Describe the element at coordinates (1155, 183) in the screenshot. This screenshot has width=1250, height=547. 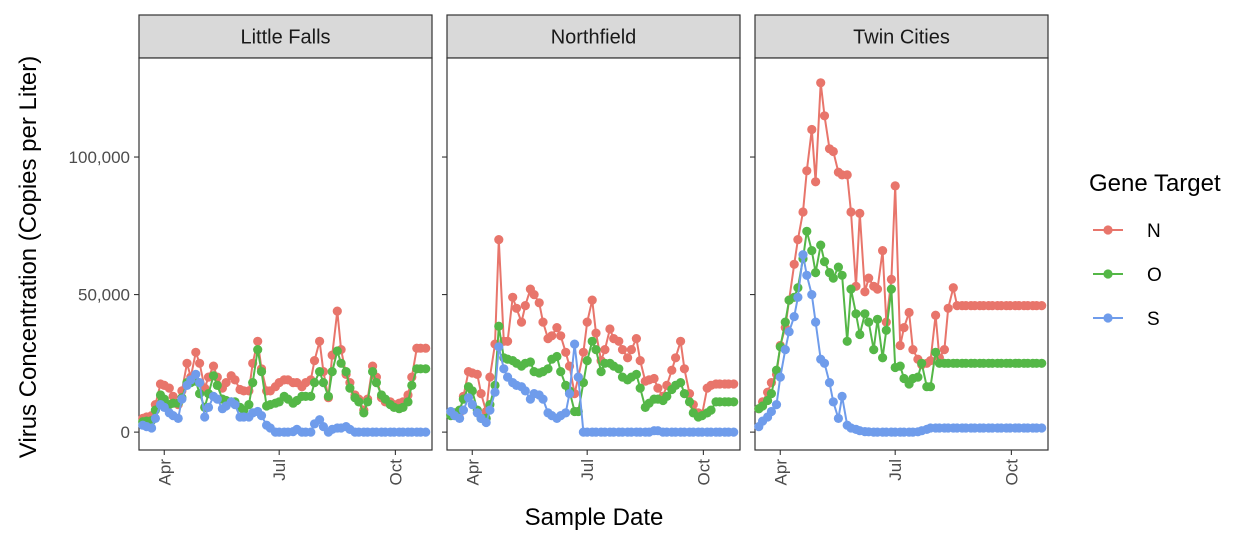
I see `legend-title: Gene Target` at that location.